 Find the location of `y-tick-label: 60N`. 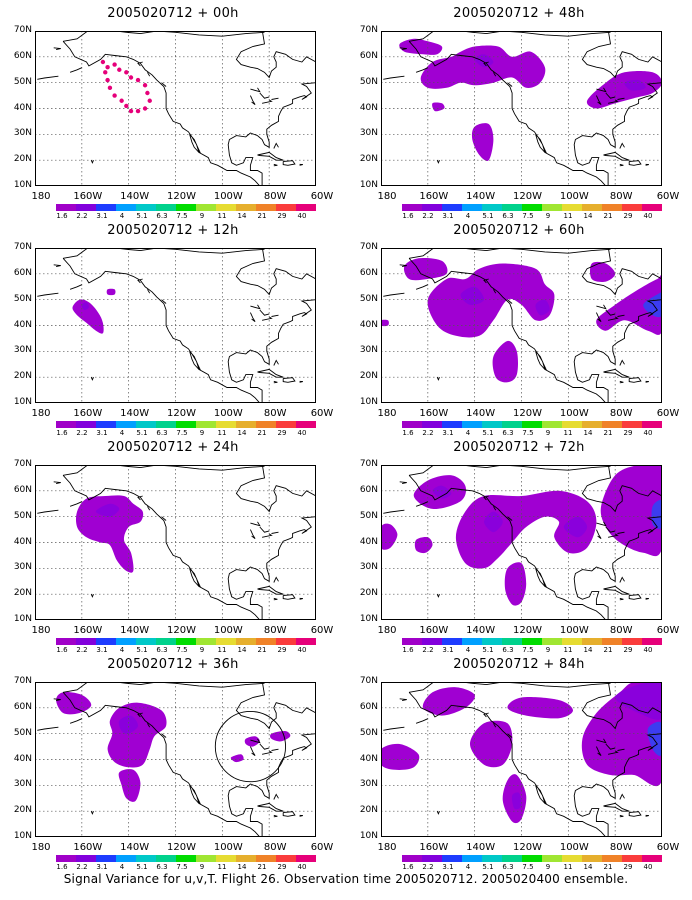

y-tick-label: 60N is located at coordinates (368, 706).